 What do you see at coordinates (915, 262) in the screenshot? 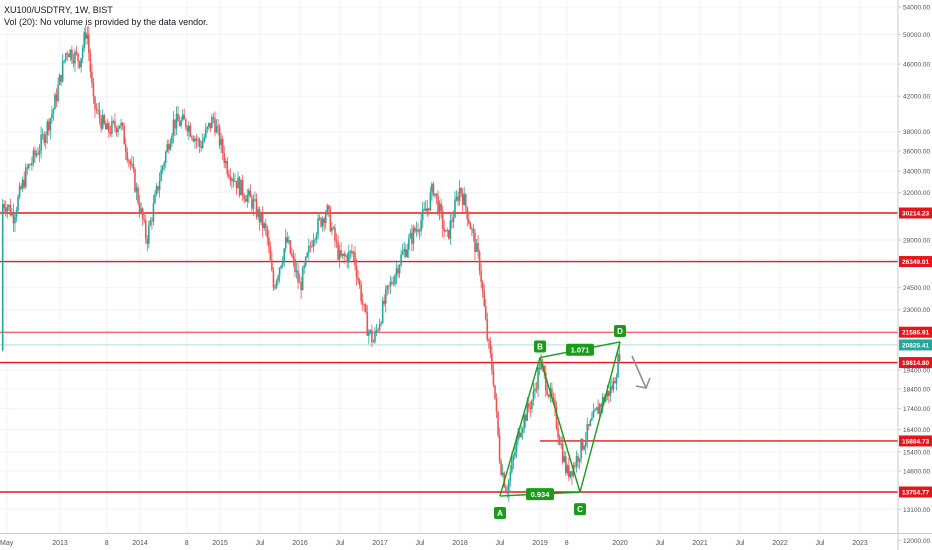
I see `price-level-label: 26349.01` at bounding box center [915, 262].